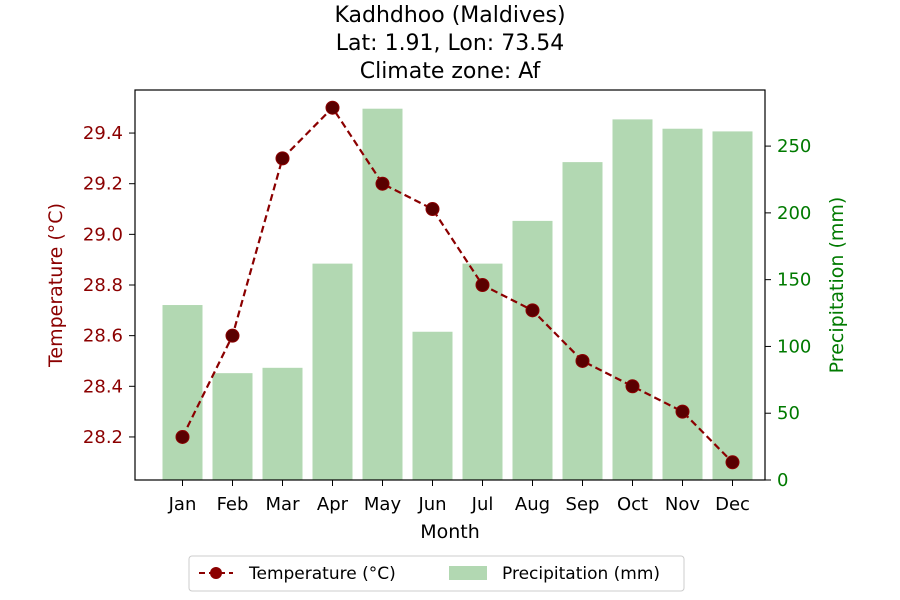  Describe the element at coordinates (581, 574) in the screenshot. I see `legend-precipitation-label: Precipitation (mm)` at that location.